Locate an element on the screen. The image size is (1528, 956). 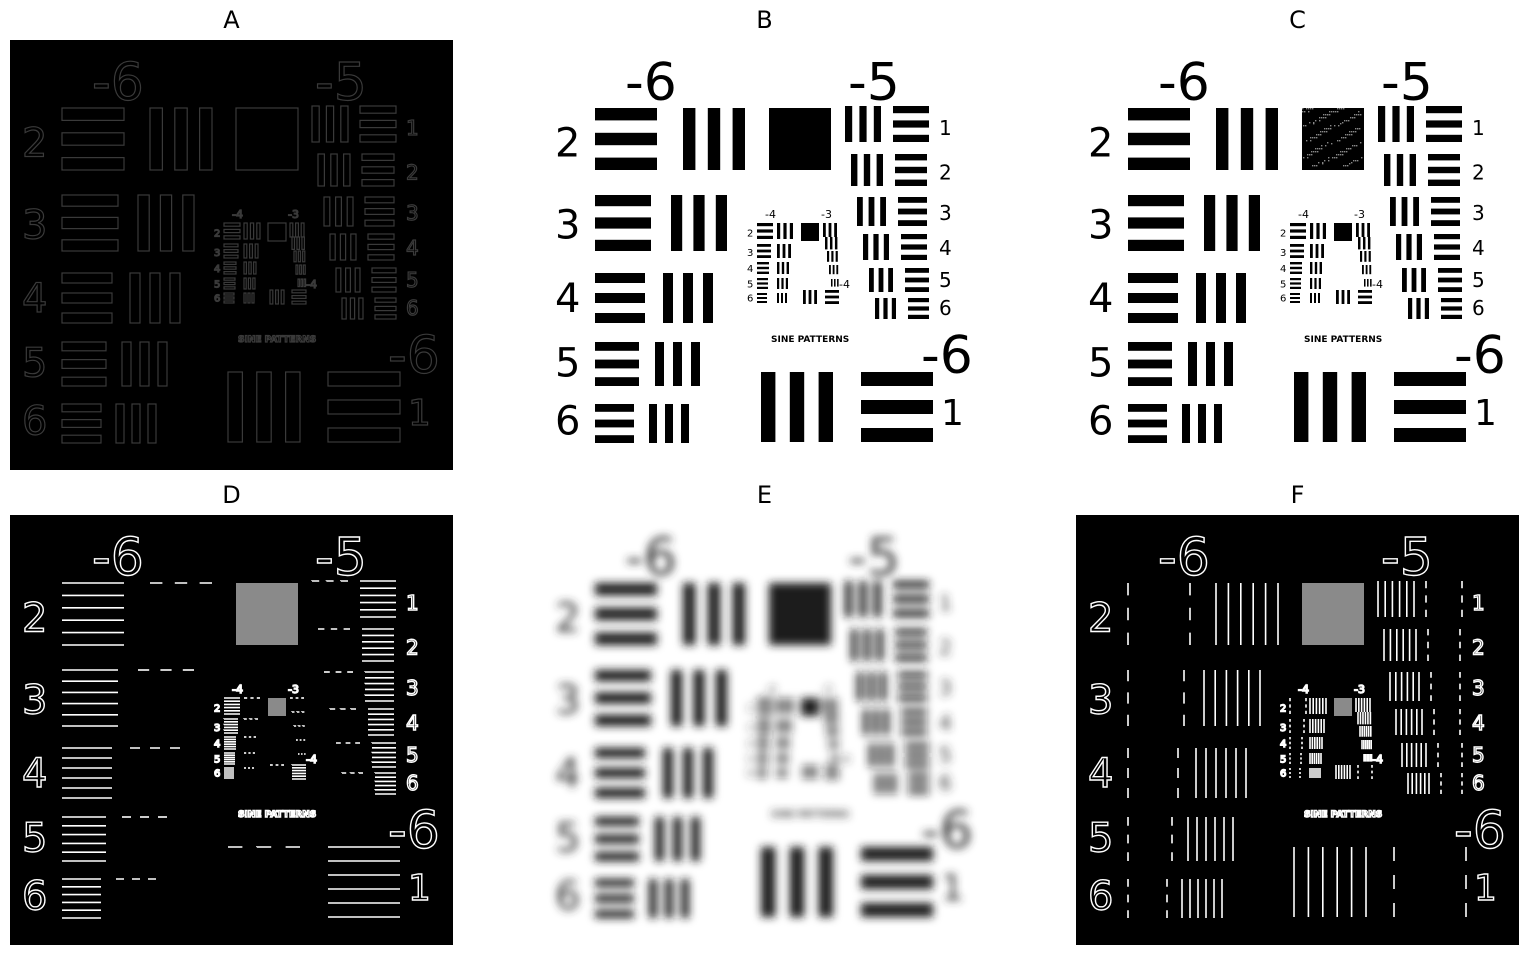
panel-a-logo: SINE PATTERNS is located at coordinates (277, 340).